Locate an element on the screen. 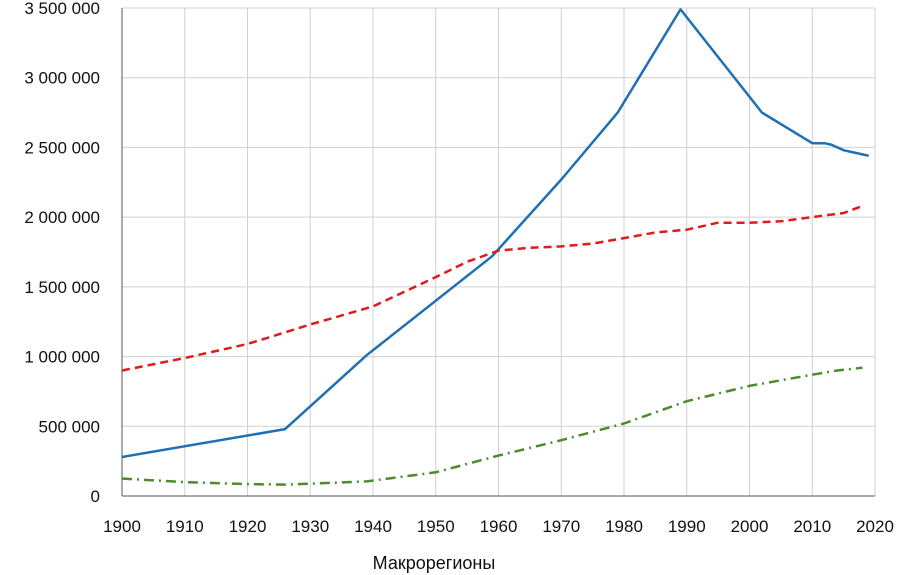 The width and height of the screenshot is (901, 575). x-tick-label: 1910 is located at coordinates (185, 526).